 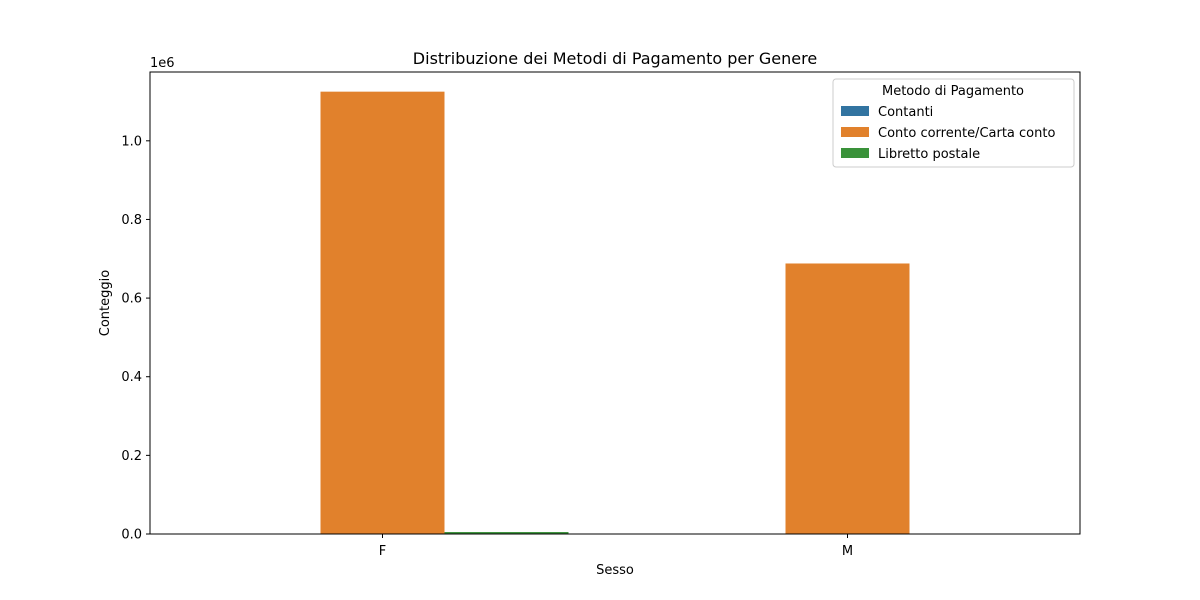 I want to click on legend-title: Metodo di Pagamento, so click(x=953, y=91).